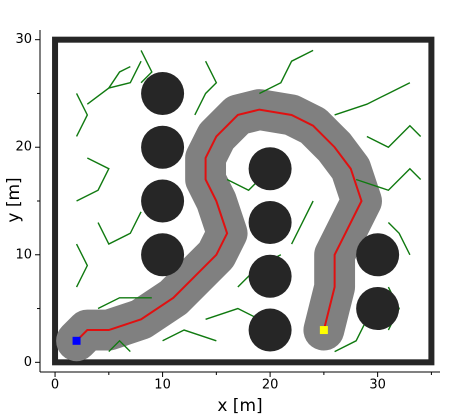  I want to click on x-axis-label: x [m], so click(239, 406).